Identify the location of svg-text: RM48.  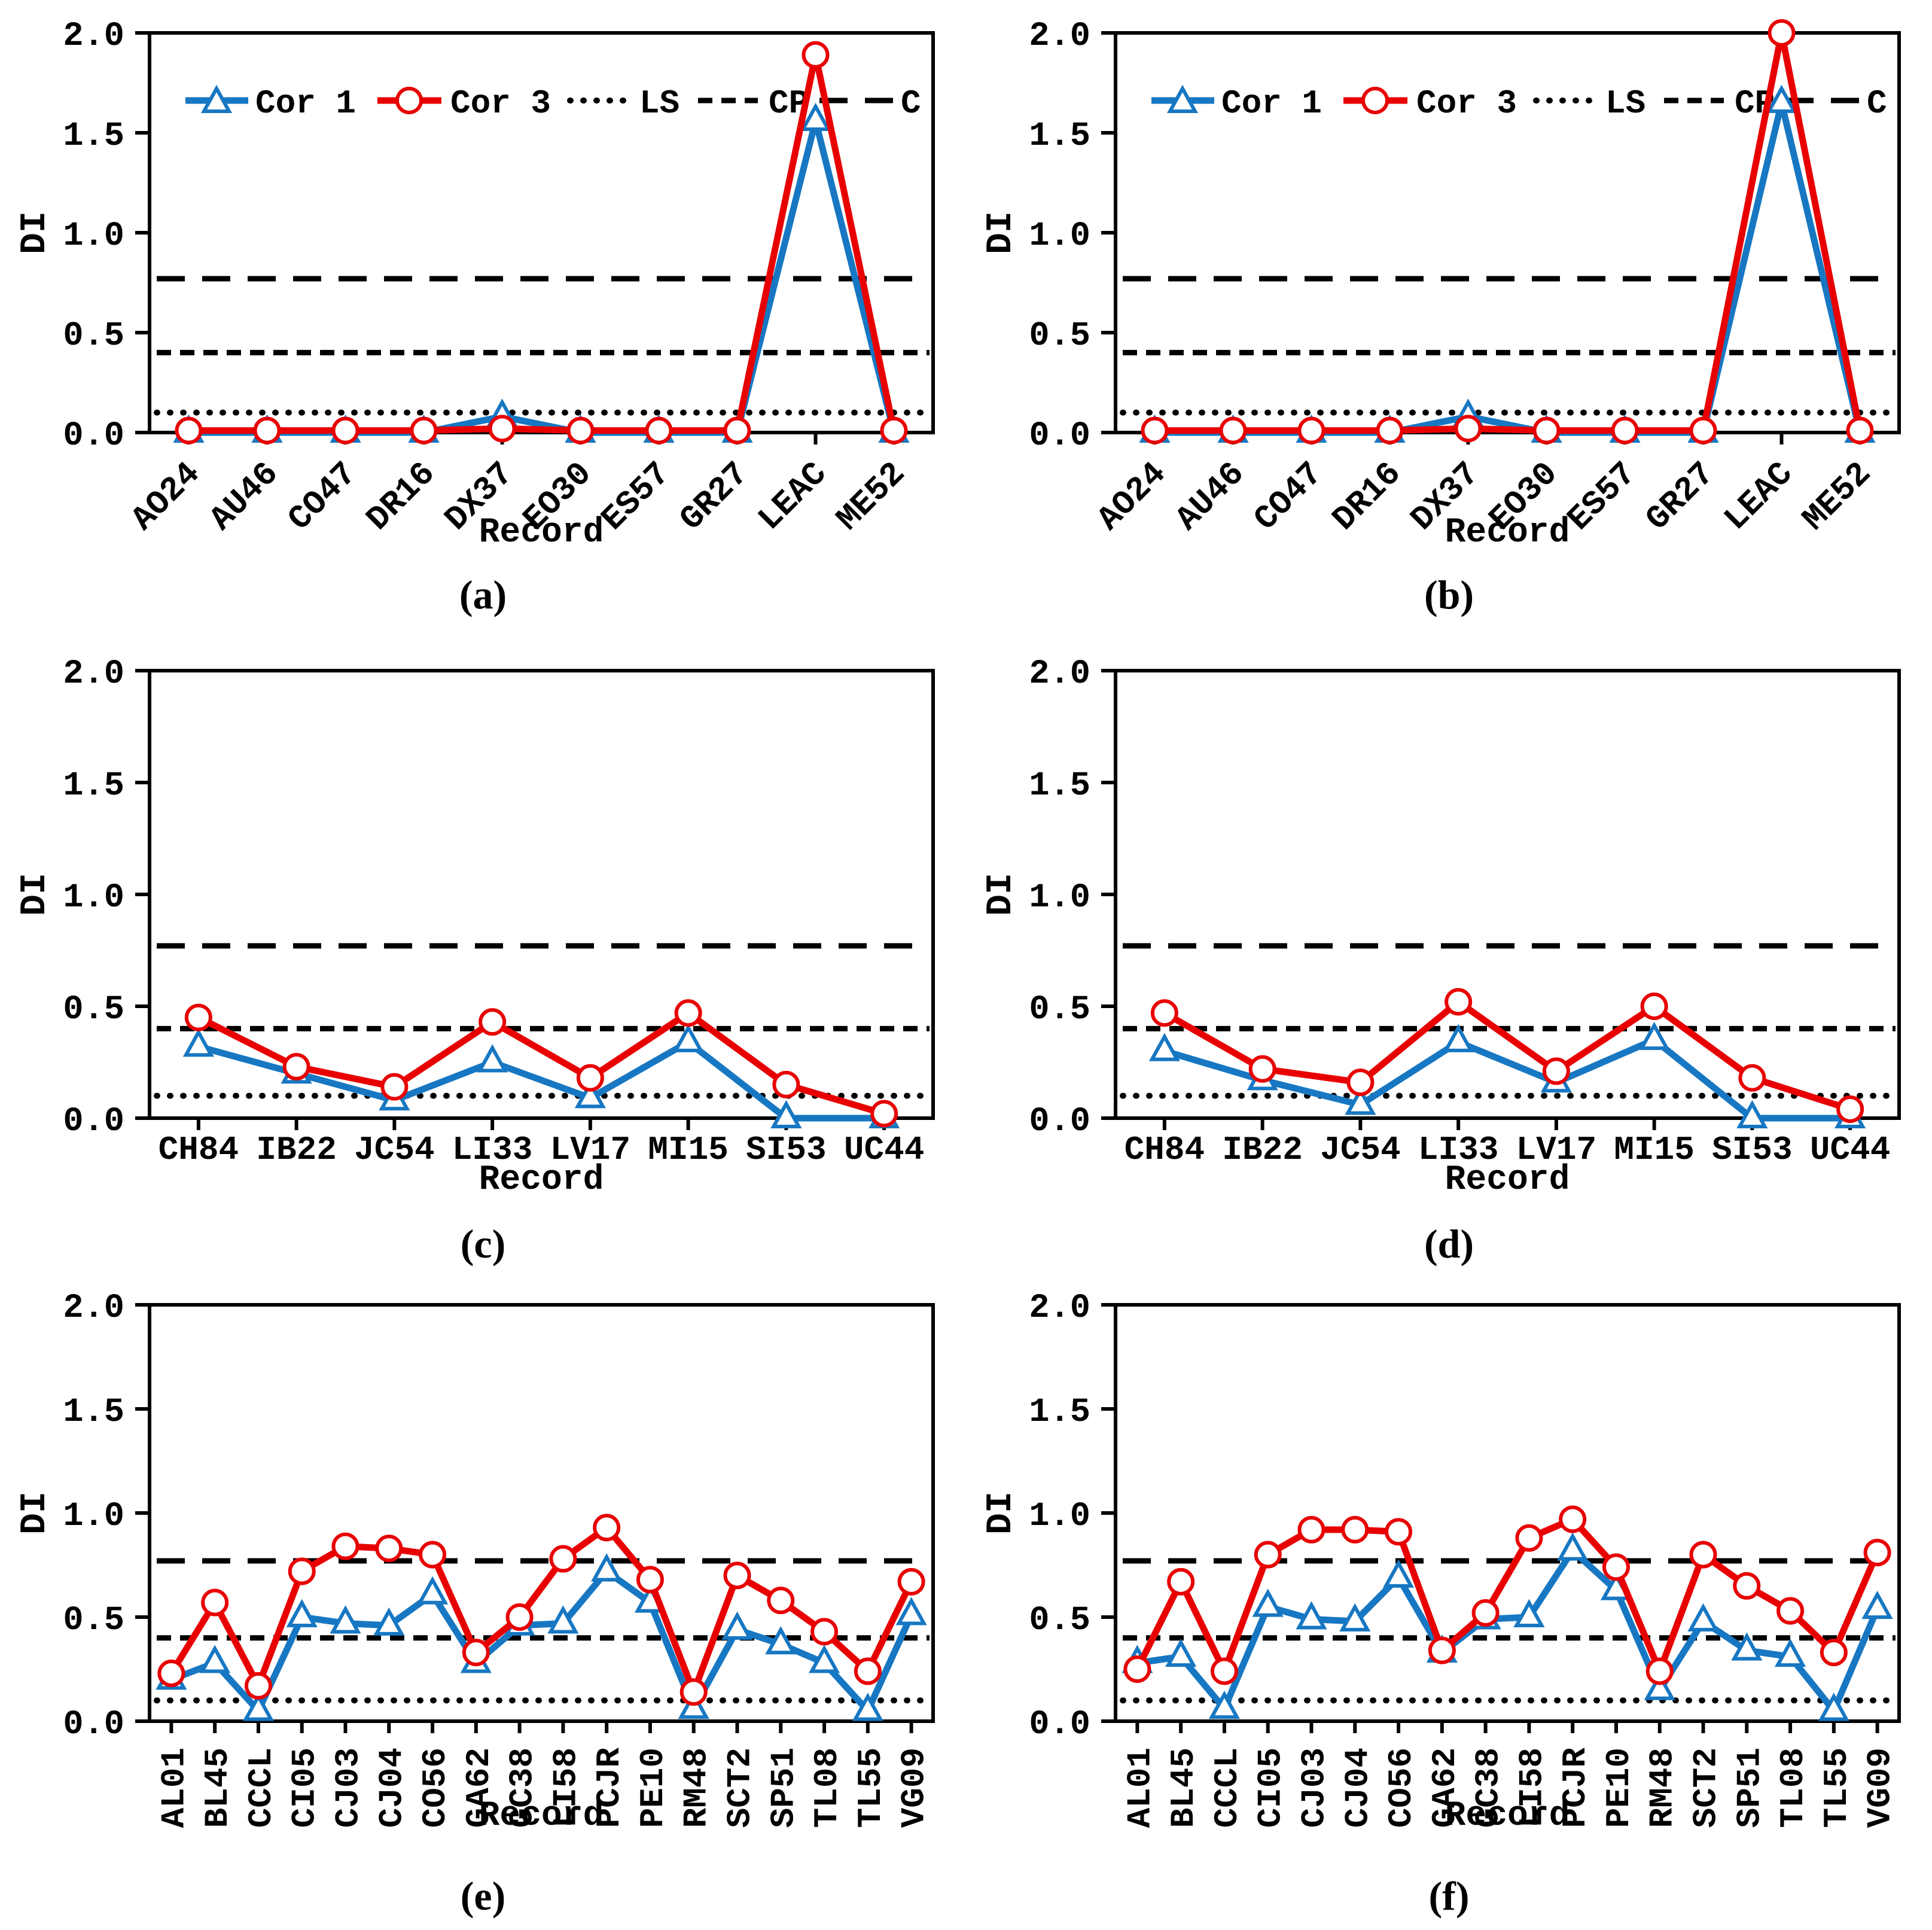
(697, 1788).